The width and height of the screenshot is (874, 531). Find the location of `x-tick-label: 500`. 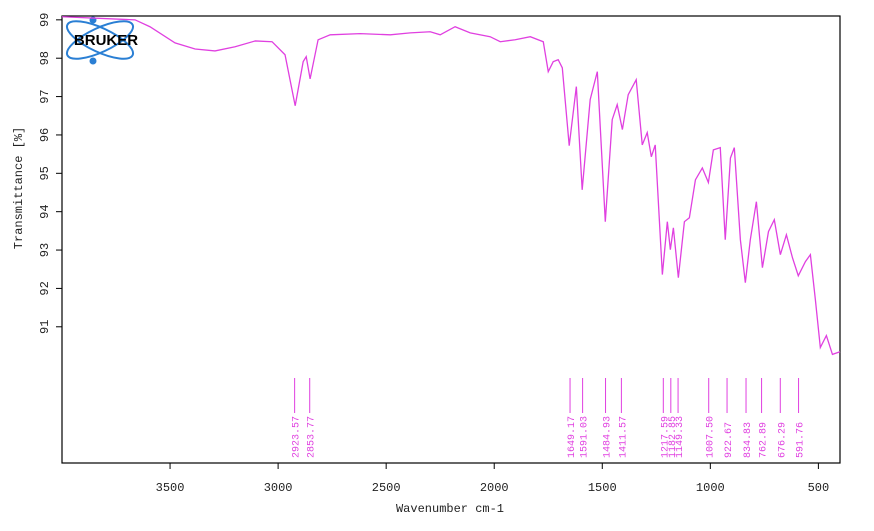

x-tick-label: 500 is located at coordinates (819, 488).